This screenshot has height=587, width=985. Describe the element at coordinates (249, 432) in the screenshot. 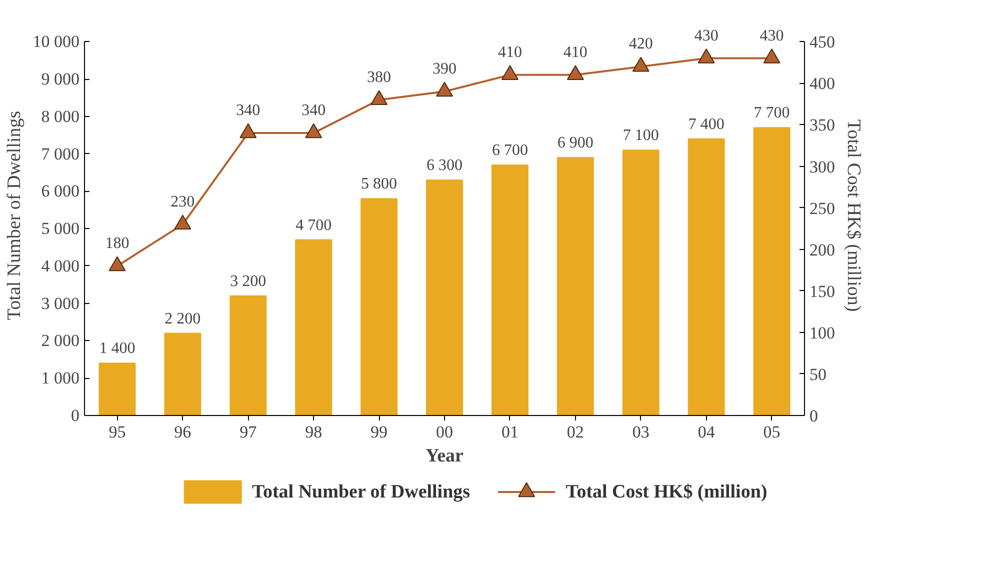

I see `x-tick-label: 97` at that location.